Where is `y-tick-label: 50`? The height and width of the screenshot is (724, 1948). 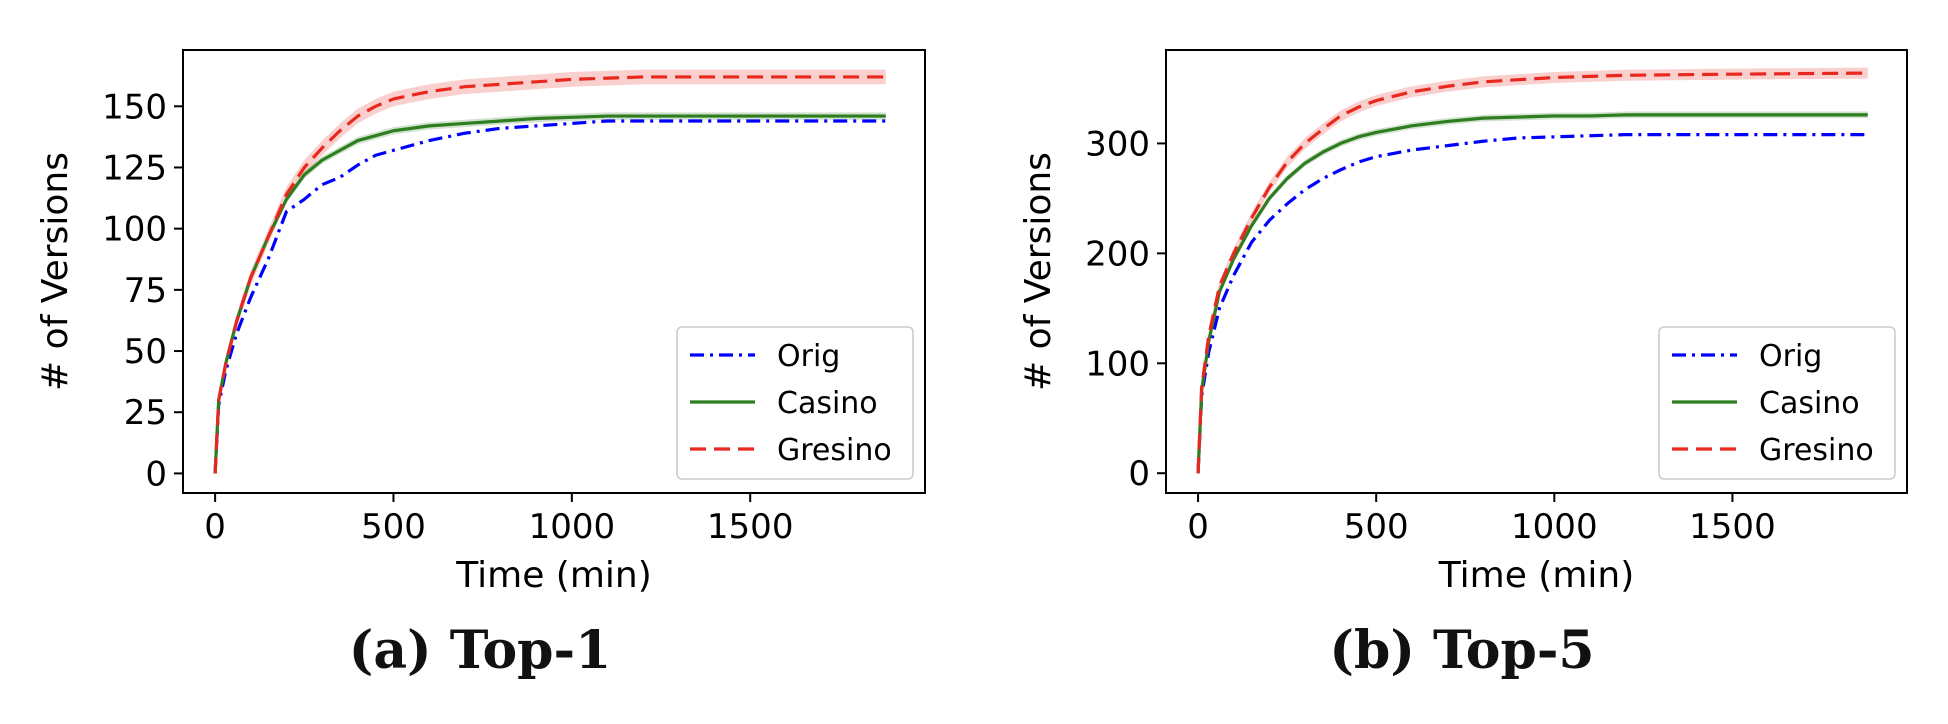 y-tick-label: 50 is located at coordinates (145, 352).